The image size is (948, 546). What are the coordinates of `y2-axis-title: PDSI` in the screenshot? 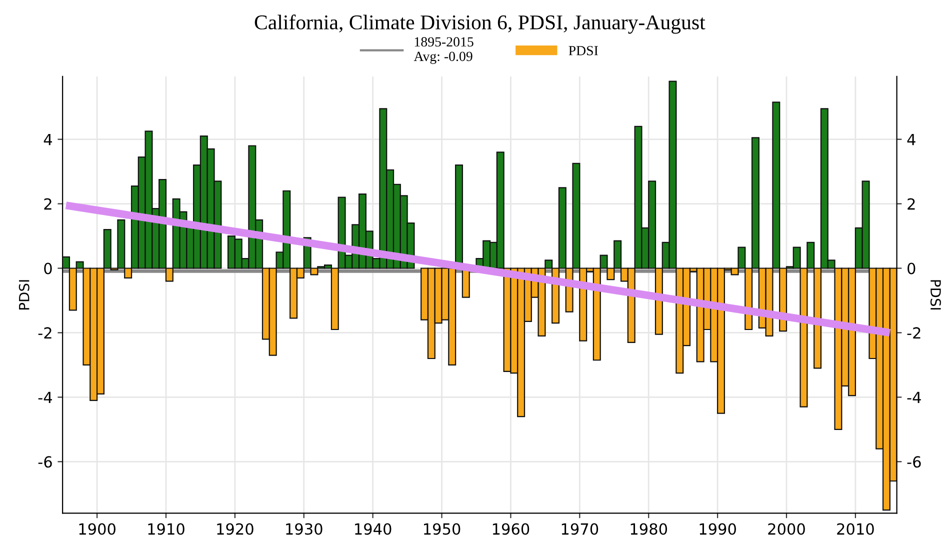 It's located at (935, 295).